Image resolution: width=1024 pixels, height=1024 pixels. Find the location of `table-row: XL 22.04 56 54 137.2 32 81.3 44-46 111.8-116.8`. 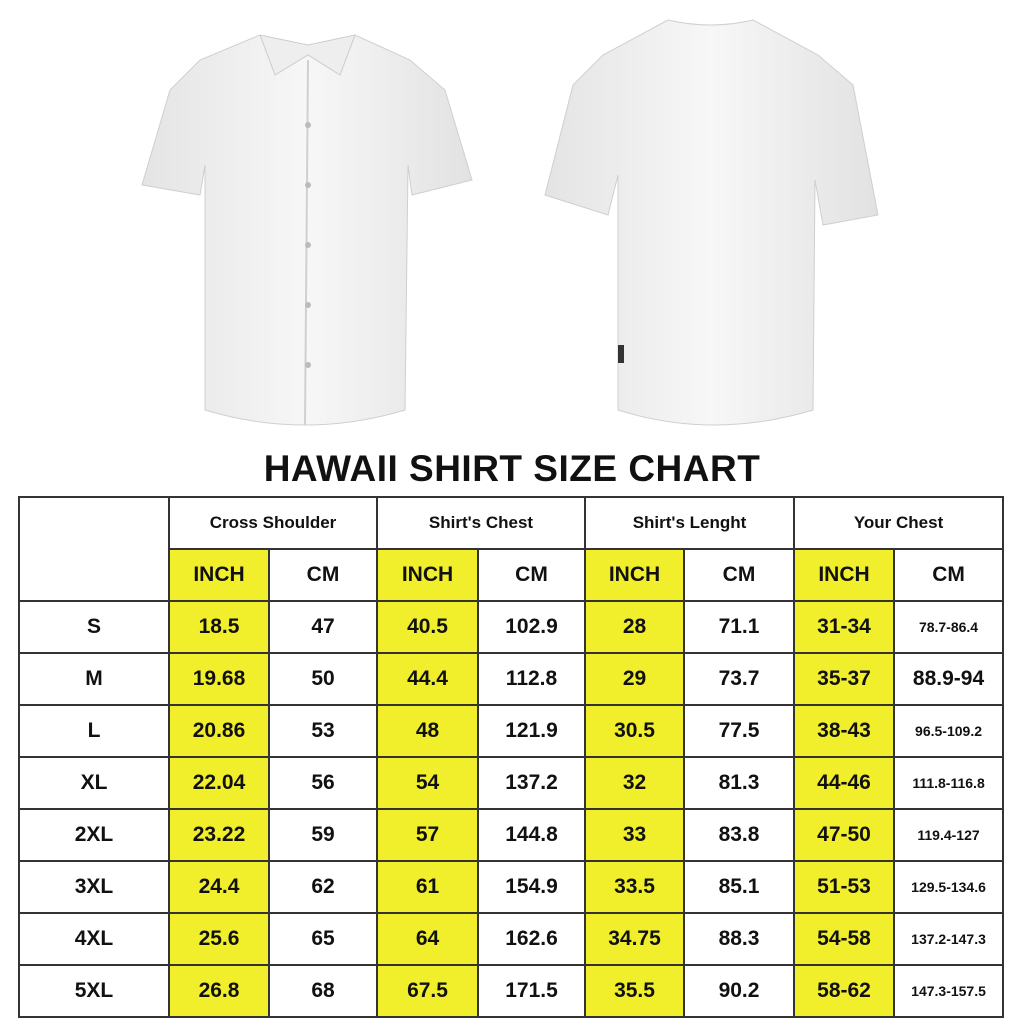

table-row: XL 22.04 56 54 137.2 32 81.3 44-46 111.8-116.8 is located at coordinates (511, 783).